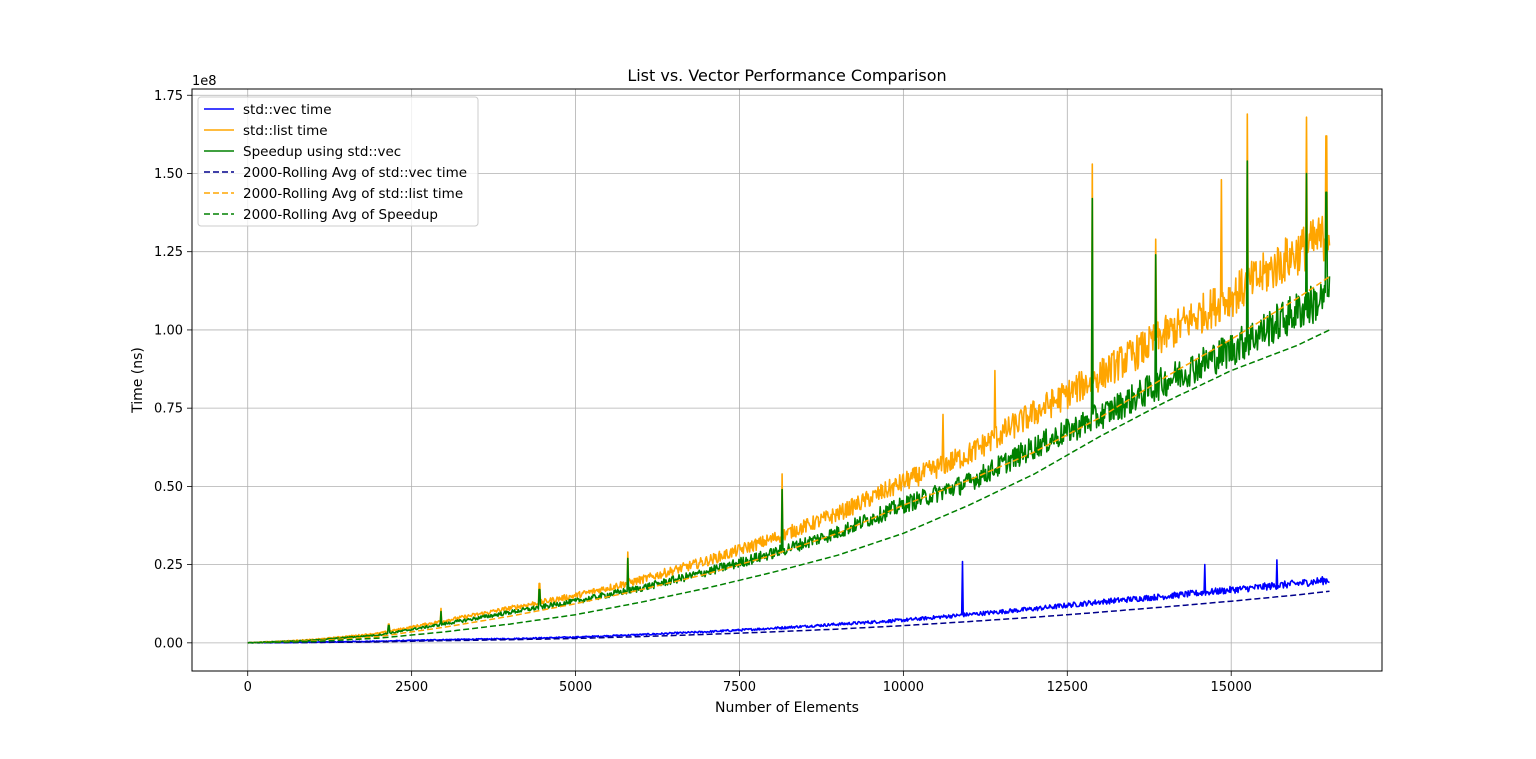  What do you see at coordinates (322, 152) in the screenshot?
I see `legend-label-3: Speedup using std::vec` at bounding box center [322, 152].